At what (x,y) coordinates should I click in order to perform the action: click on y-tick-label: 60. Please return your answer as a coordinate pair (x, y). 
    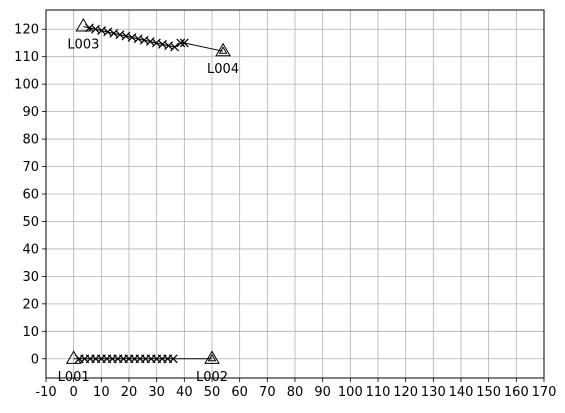
    Looking at the image, I should click on (30, 195).